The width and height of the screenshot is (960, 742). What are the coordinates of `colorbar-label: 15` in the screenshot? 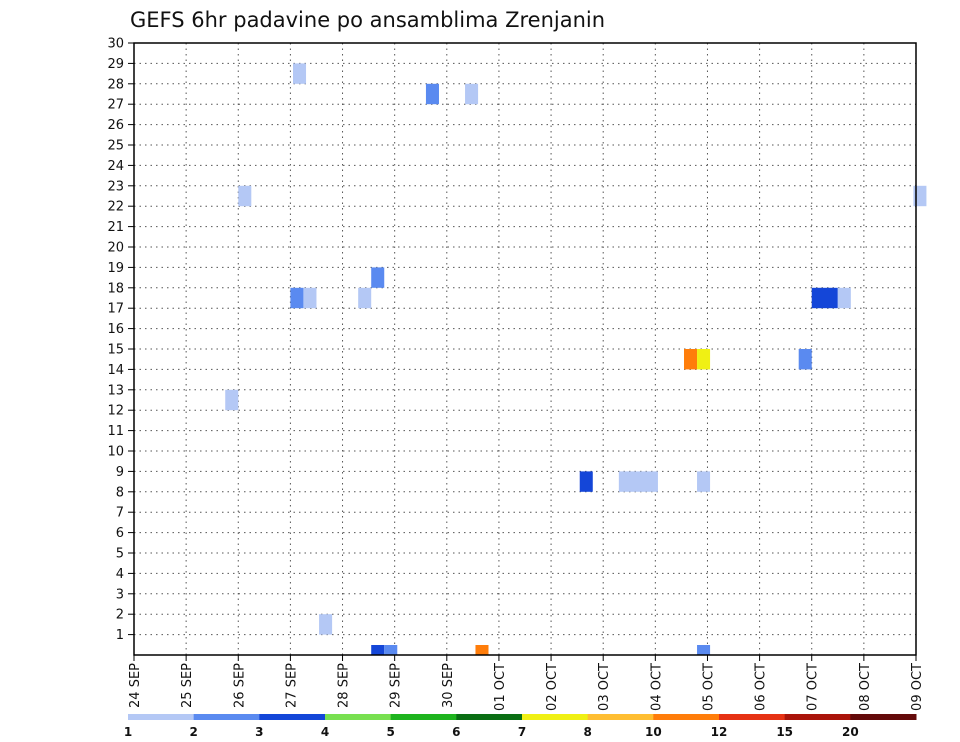 It's located at (784, 732).